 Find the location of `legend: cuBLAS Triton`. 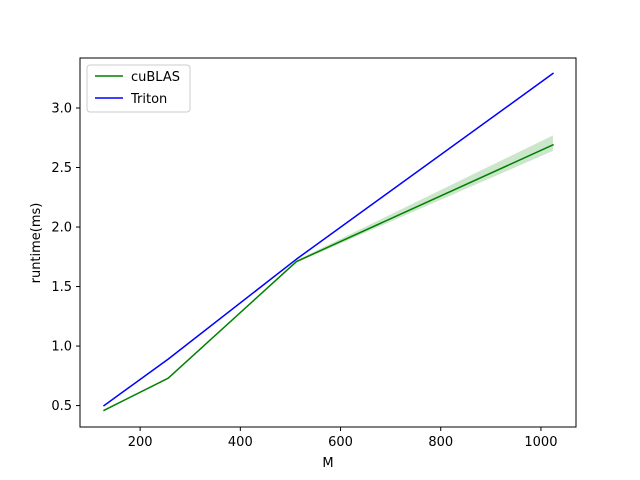

legend: cuBLAS Triton is located at coordinates (138, 88).